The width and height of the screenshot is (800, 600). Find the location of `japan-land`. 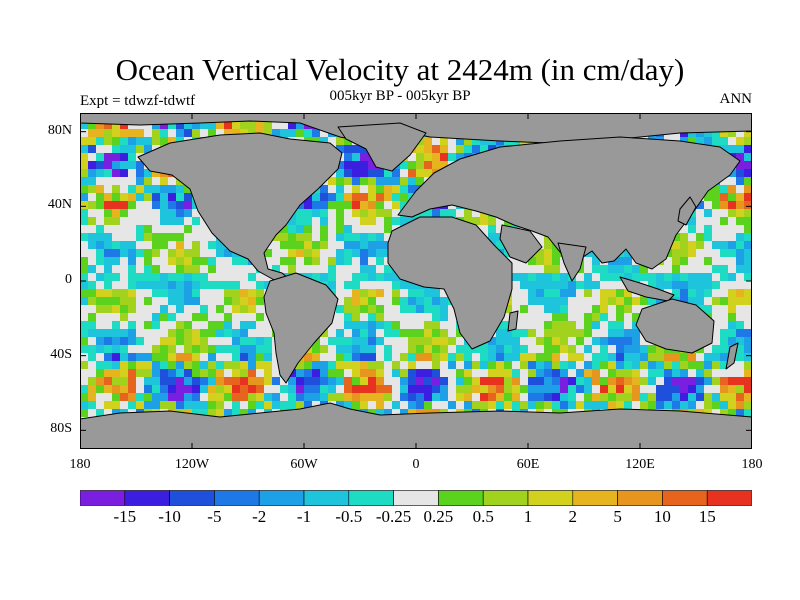

japan-land is located at coordinates (687, 211).